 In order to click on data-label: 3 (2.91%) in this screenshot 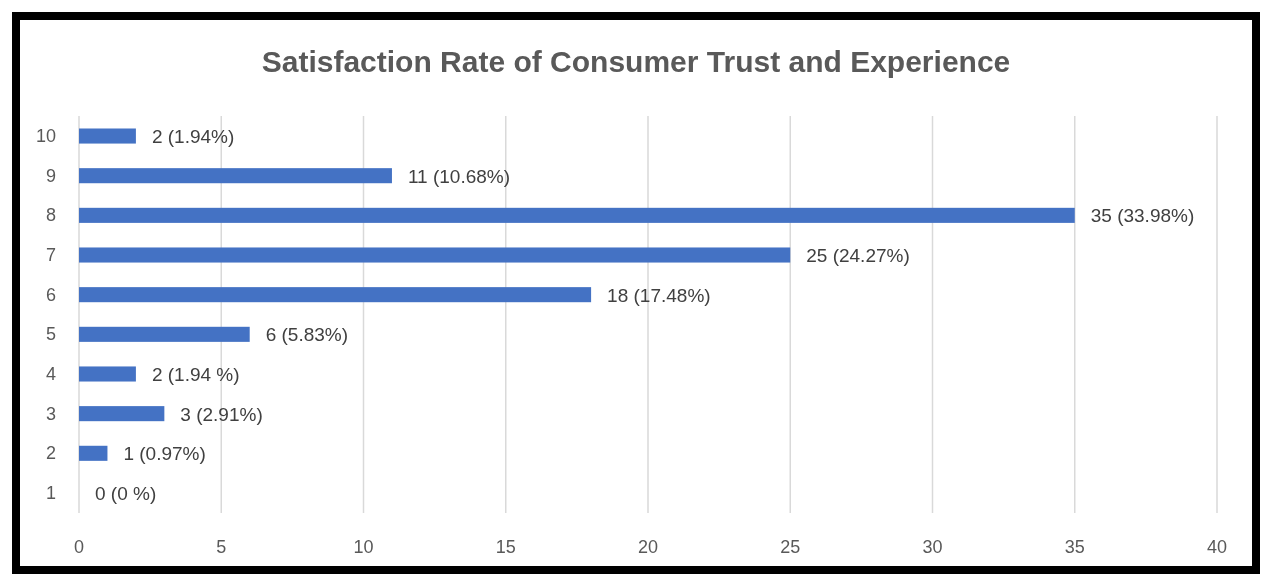, I will do `click(221, 414)`.